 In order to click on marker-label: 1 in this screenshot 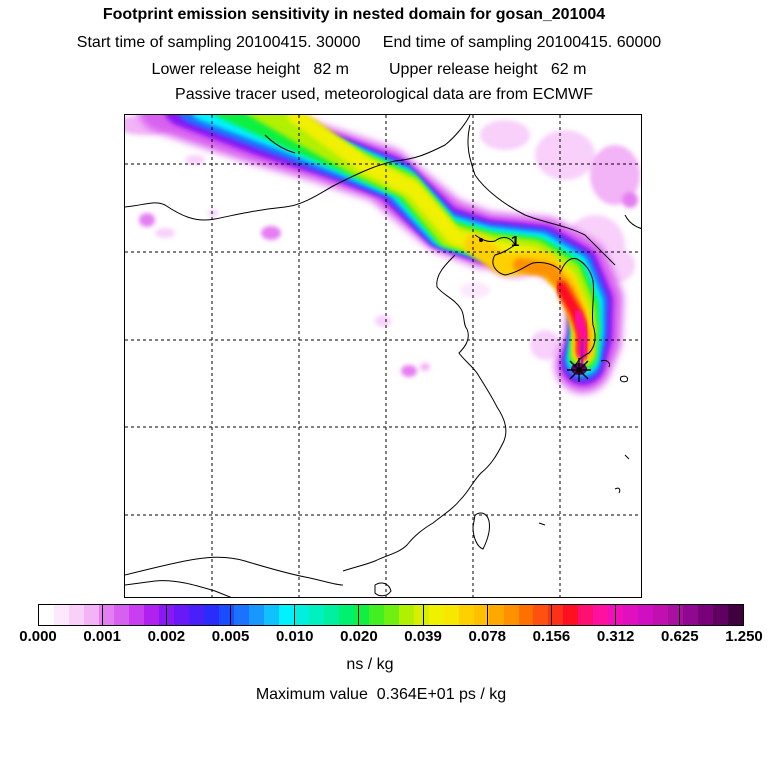, I will do `click(515, 241)`.